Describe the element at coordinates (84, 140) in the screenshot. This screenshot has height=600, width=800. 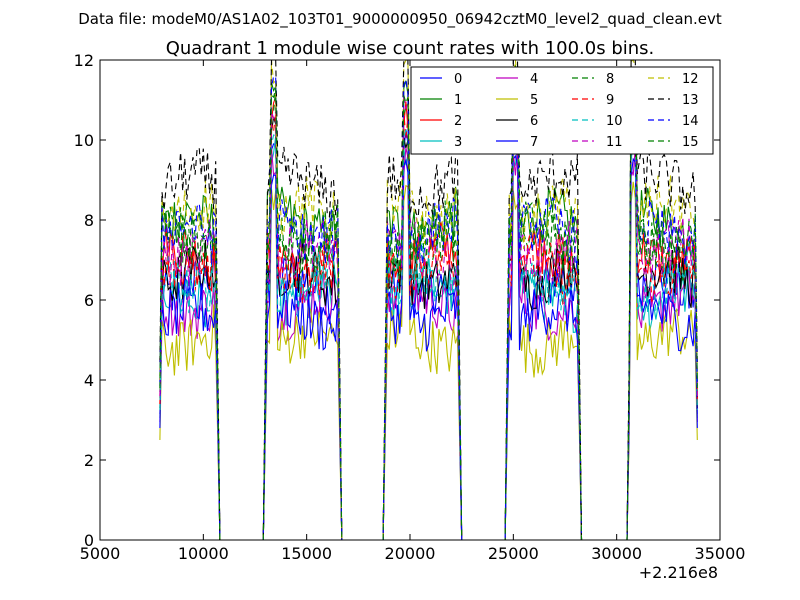
I see `y-tick-label: 10` at that location.